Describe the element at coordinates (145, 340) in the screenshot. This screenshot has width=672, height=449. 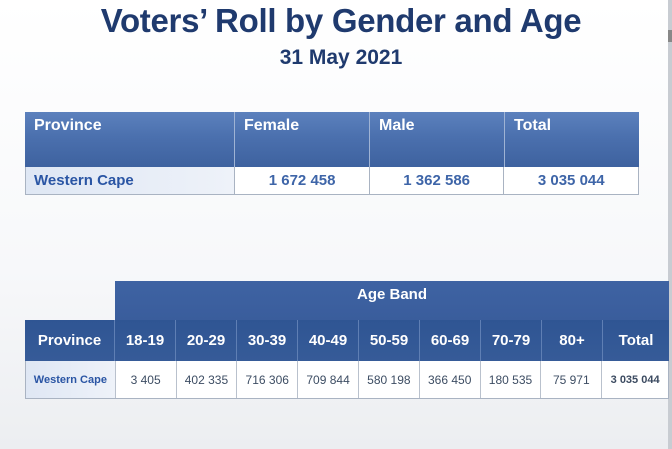
I see `header-18-19: 18-19` at that location.